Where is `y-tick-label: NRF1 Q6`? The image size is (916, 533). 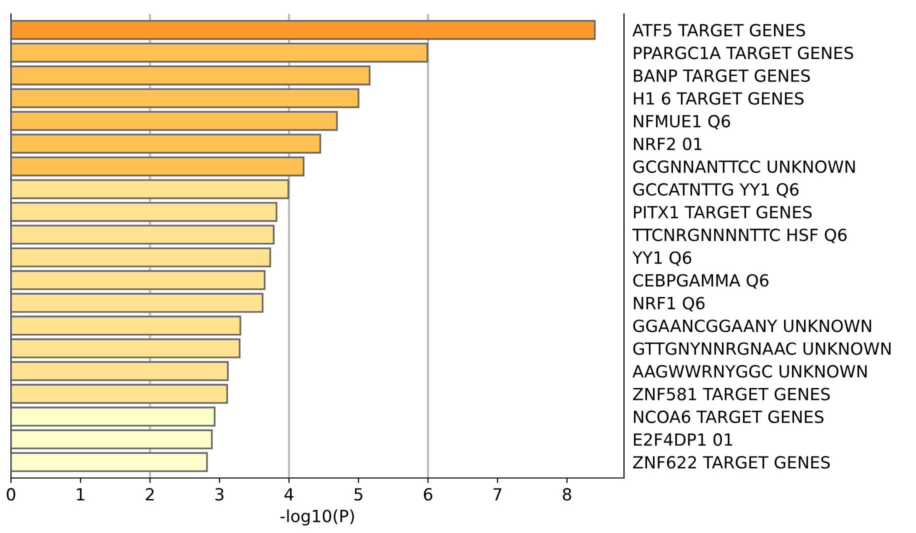
y-tick-label: NRF1 Q6 is located at coordinates (669, 304).